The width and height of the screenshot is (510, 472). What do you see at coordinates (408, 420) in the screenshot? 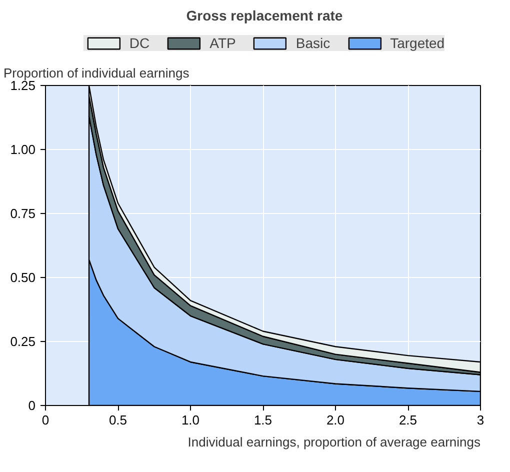
I see `x-tick-label: 2.5` at bounding box center [408, 420].